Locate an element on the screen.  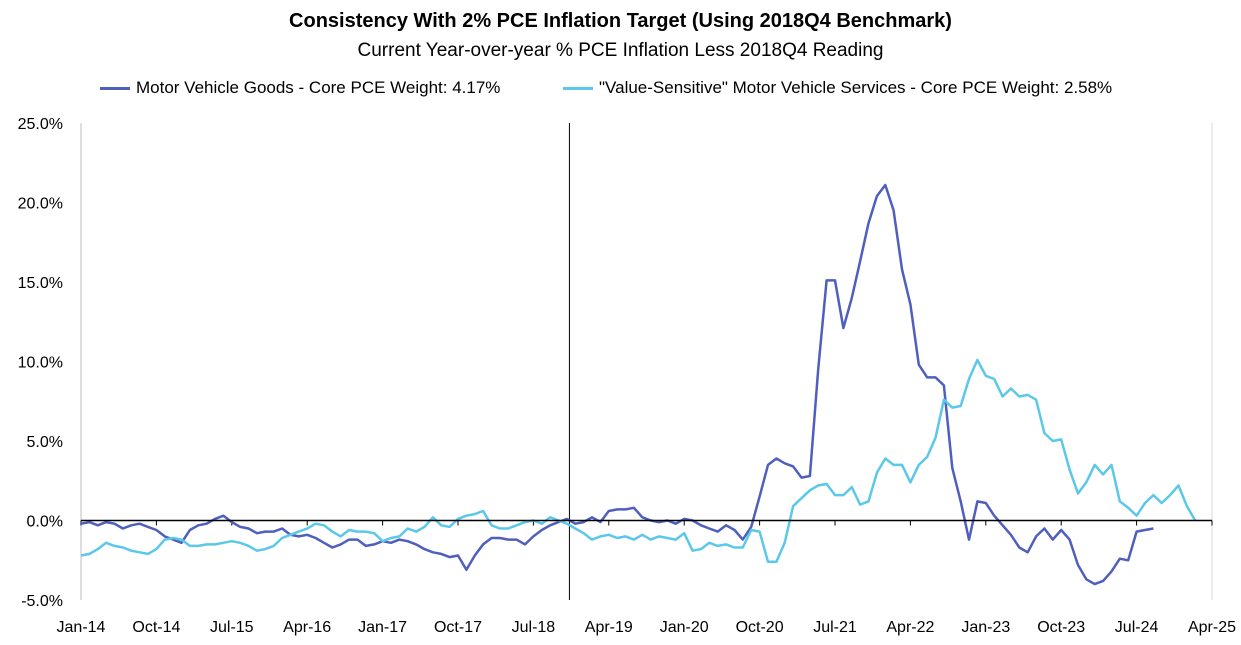
x-tick-label: Apr-19 is located at coordinates (609, 627).